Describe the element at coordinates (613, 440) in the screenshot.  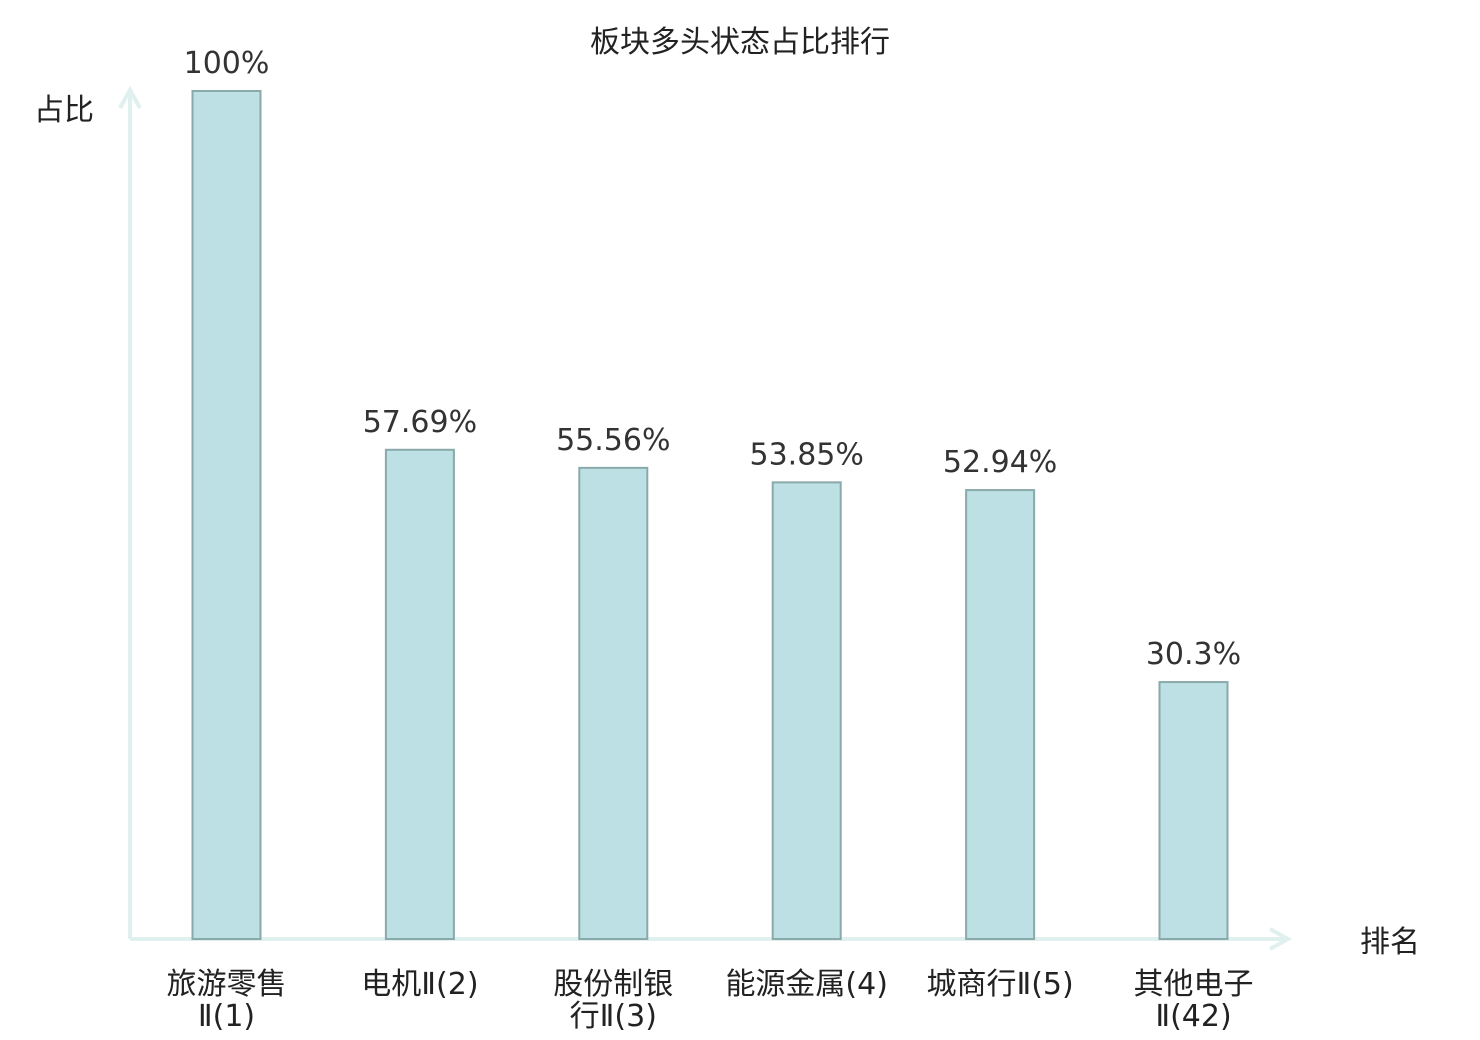
I see `value-label: 55.56%` at that location.